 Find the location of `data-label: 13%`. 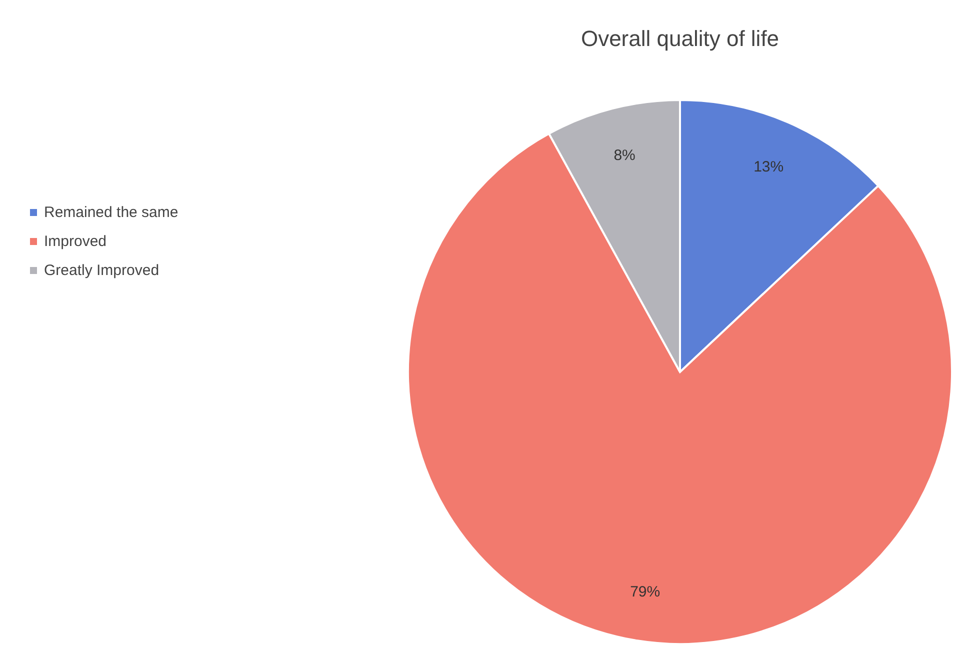

data-label: 13% is located at coordinates (769, 167).